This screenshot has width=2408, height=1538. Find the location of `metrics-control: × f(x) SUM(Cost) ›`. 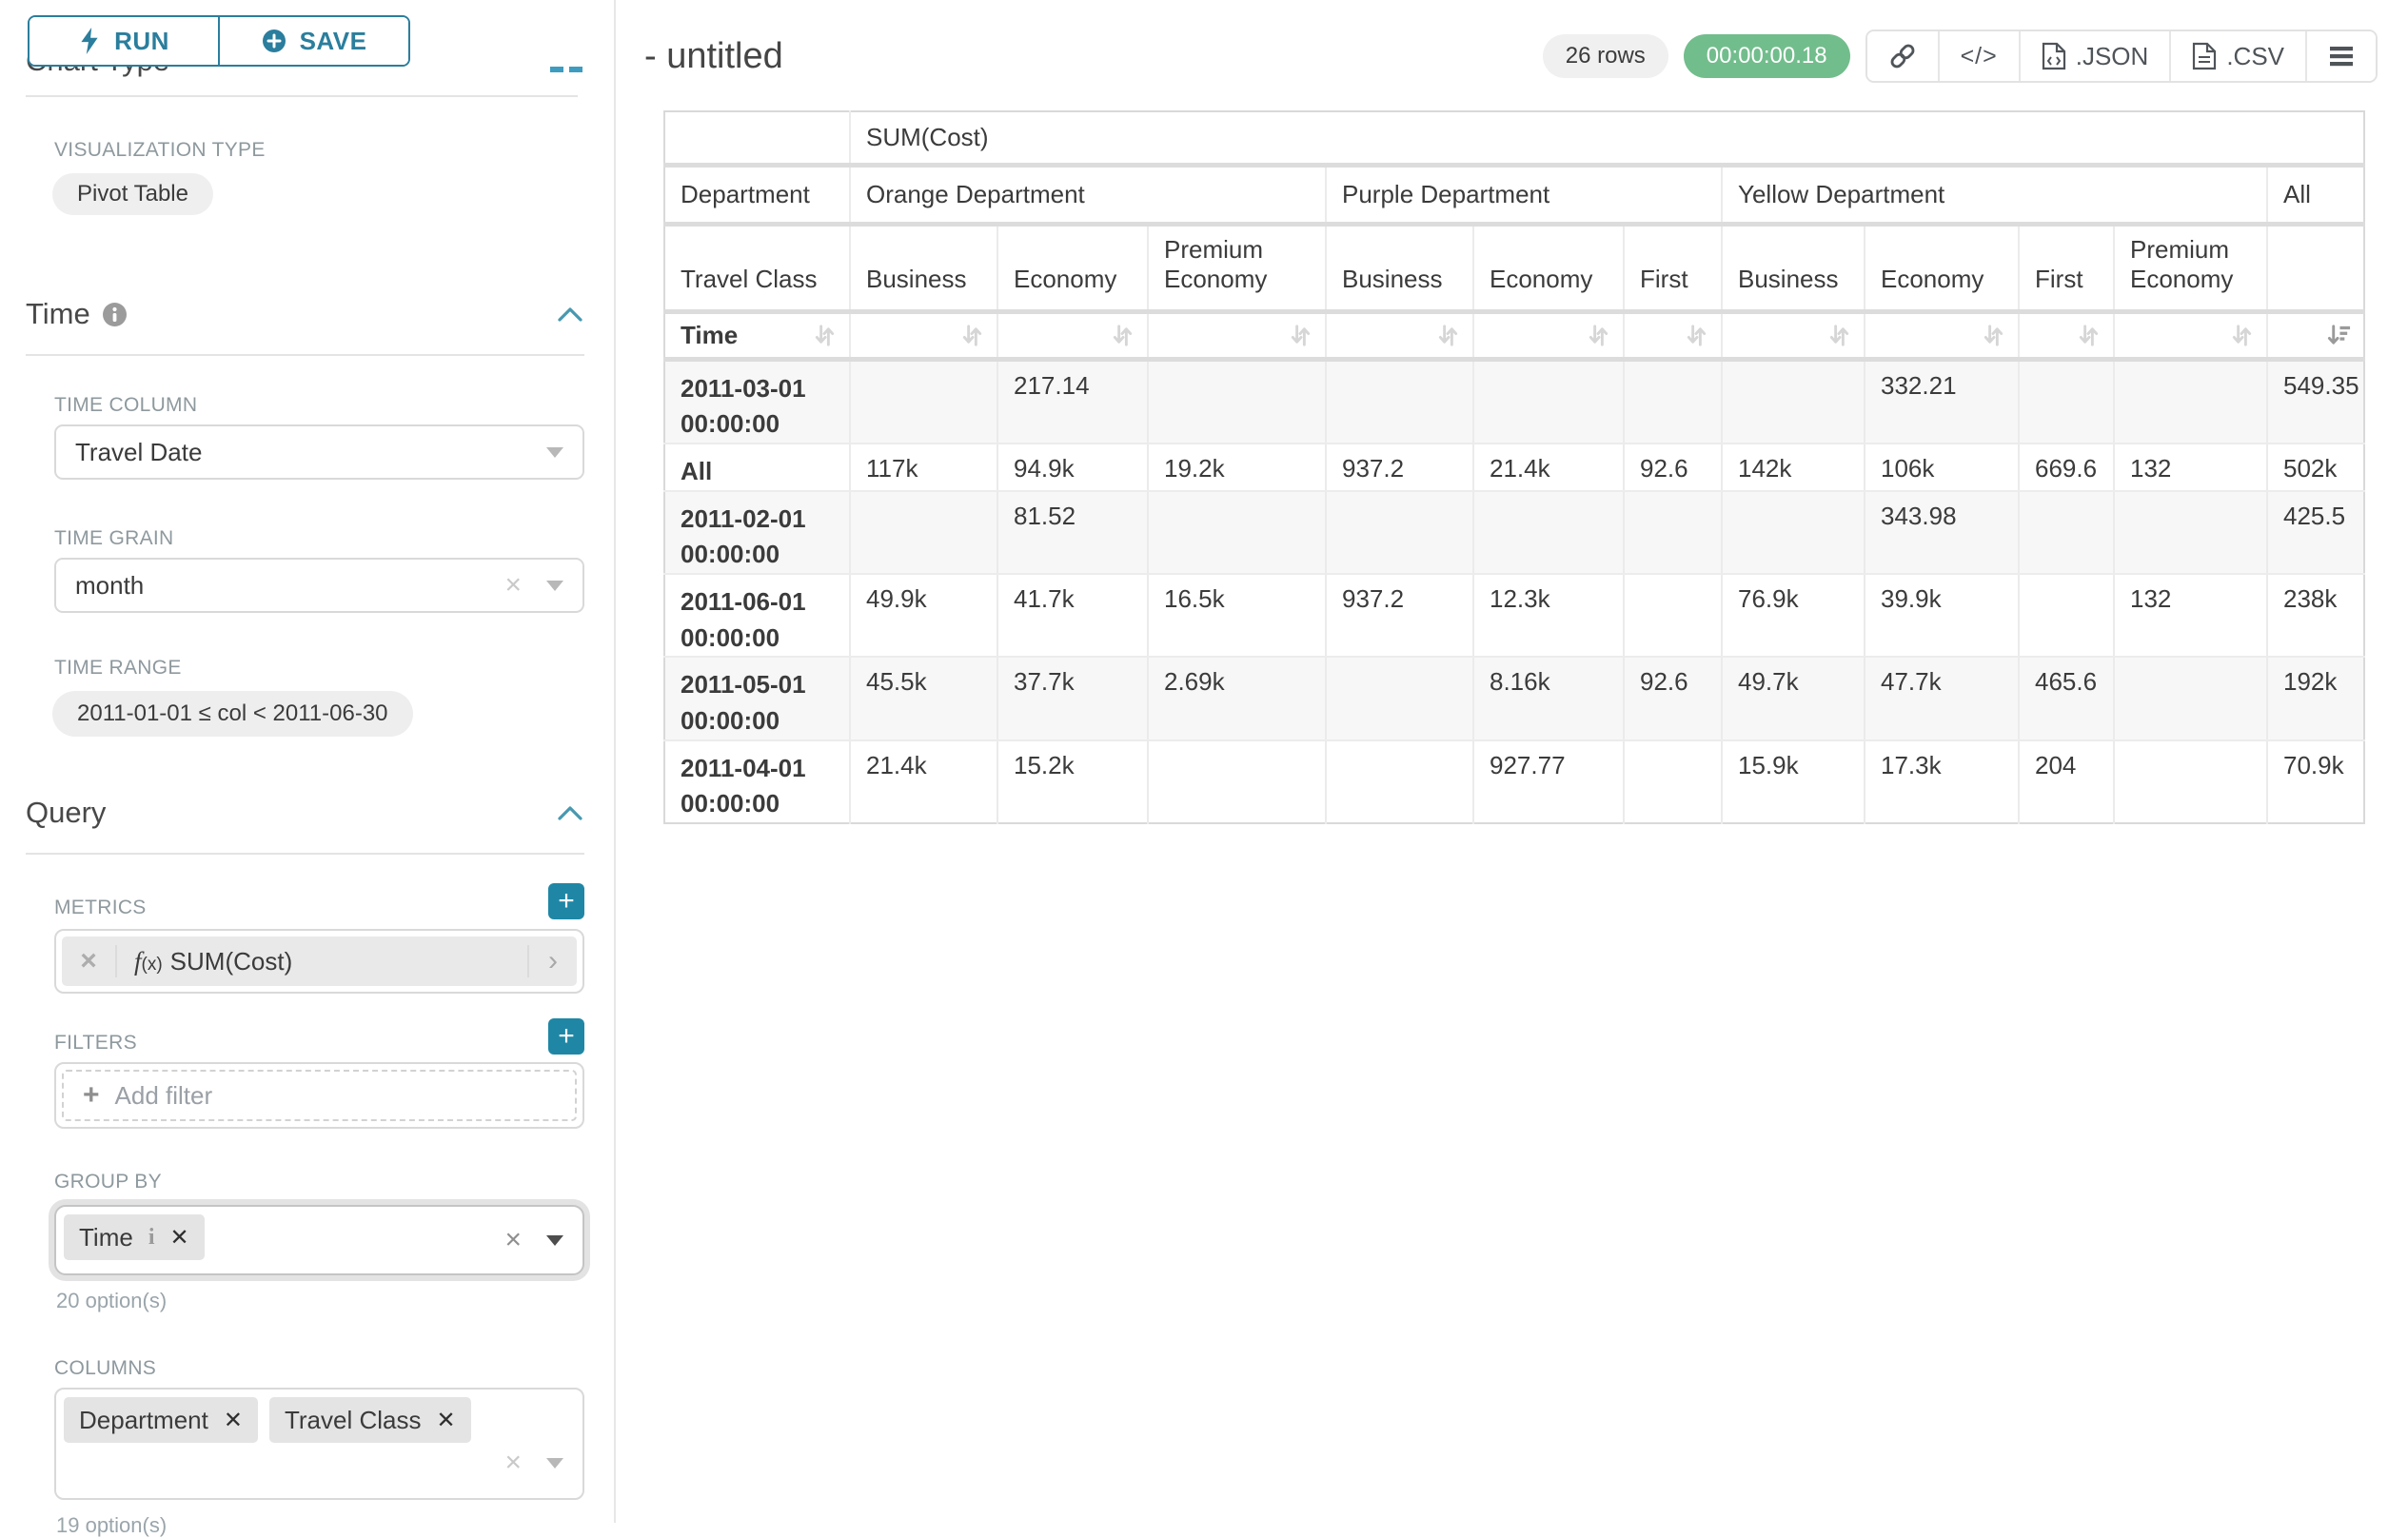

metrics-control: × f(x) SUM(Cost) › is located at coordinates (319, 961).